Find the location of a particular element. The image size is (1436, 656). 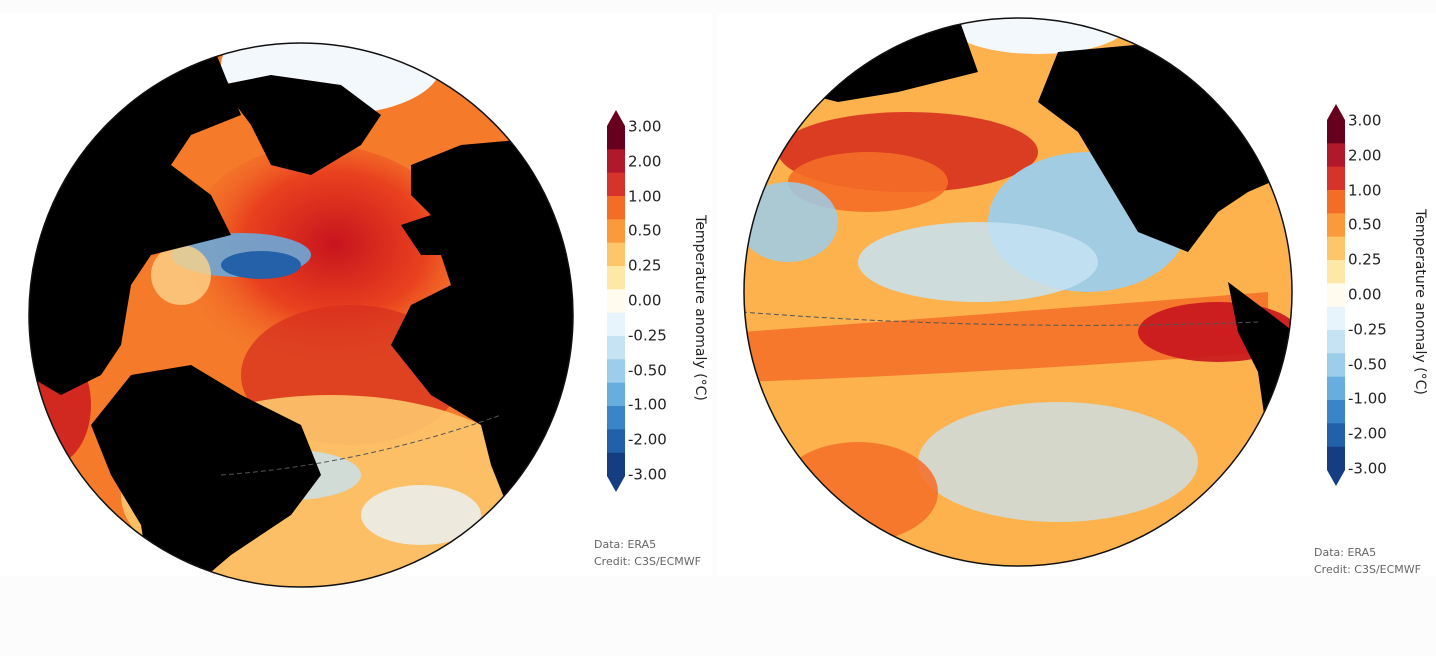

anomaly-cool-core is located at coordinates (261, 265).